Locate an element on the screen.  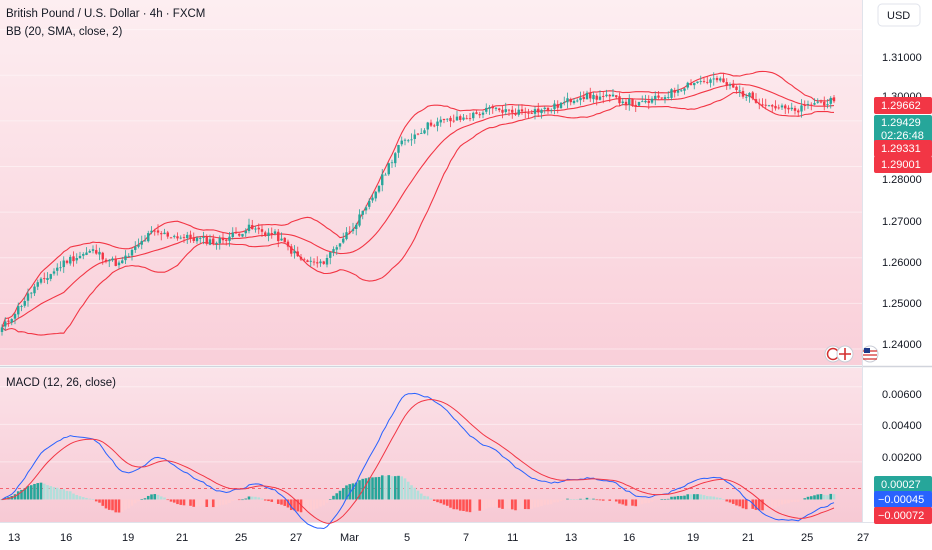
time-tick: 16 is located at coordinates (629, 538).